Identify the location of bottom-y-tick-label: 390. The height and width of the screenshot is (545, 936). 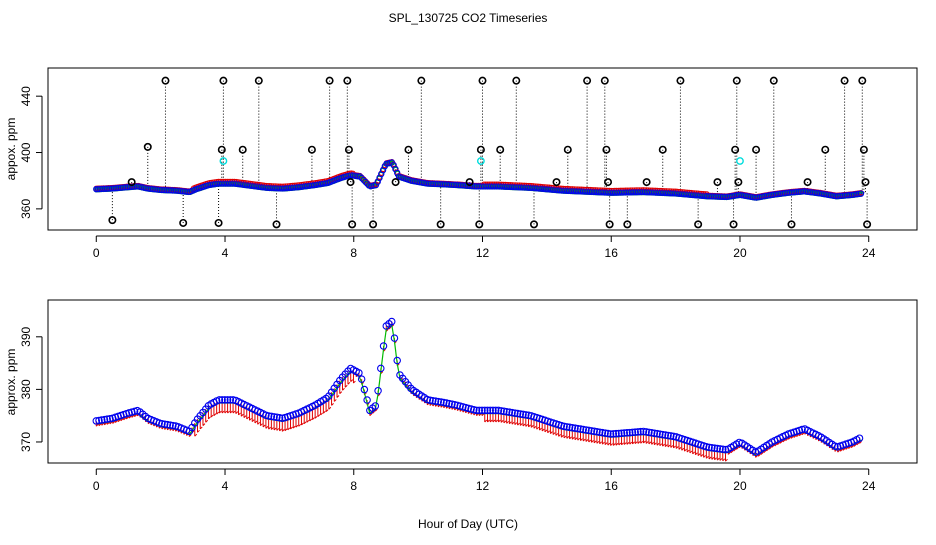
(26, 336).